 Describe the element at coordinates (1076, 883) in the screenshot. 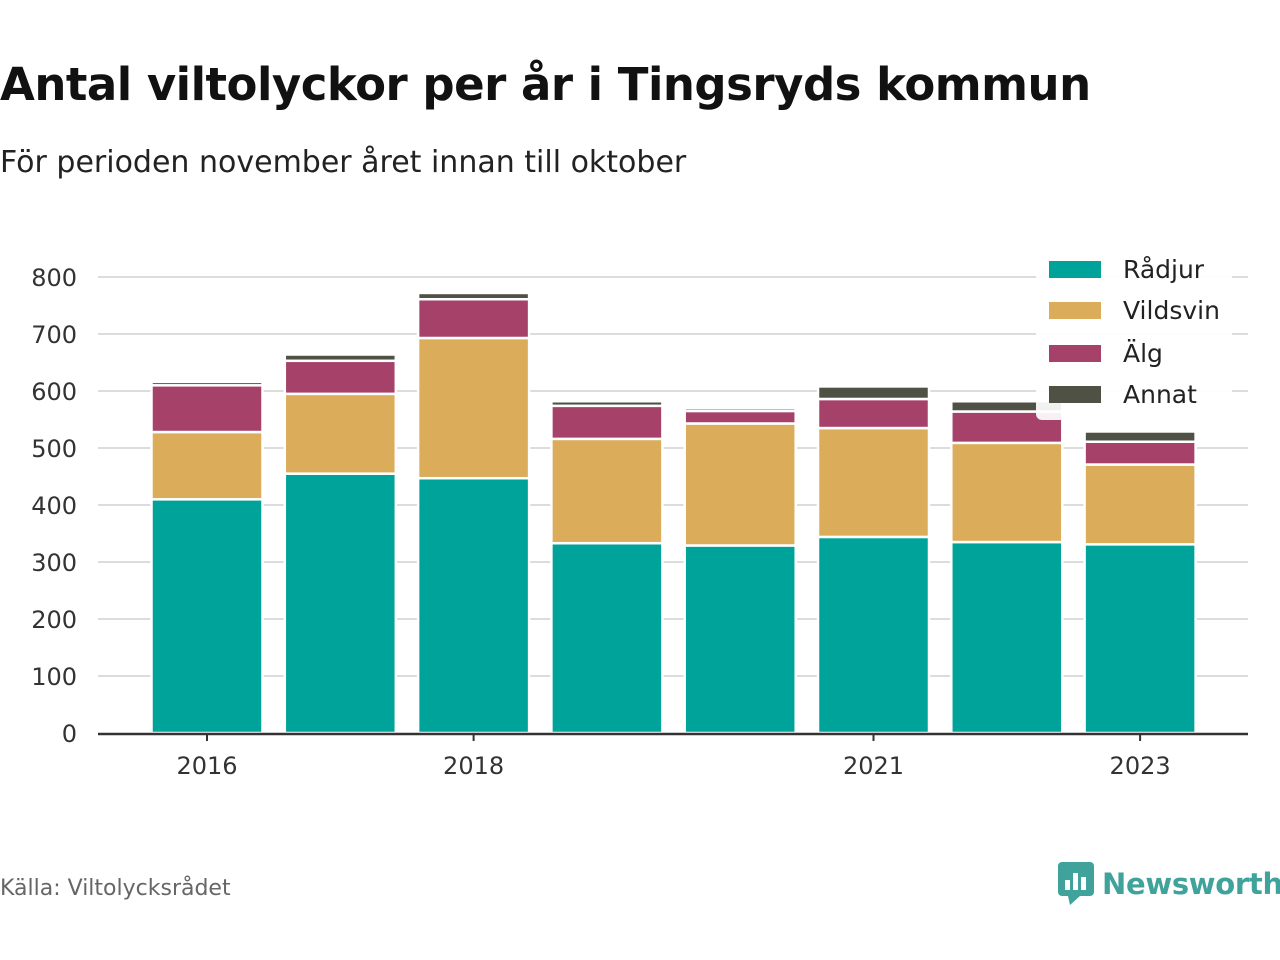

I see `newsworthy-logo-icon` at that location.